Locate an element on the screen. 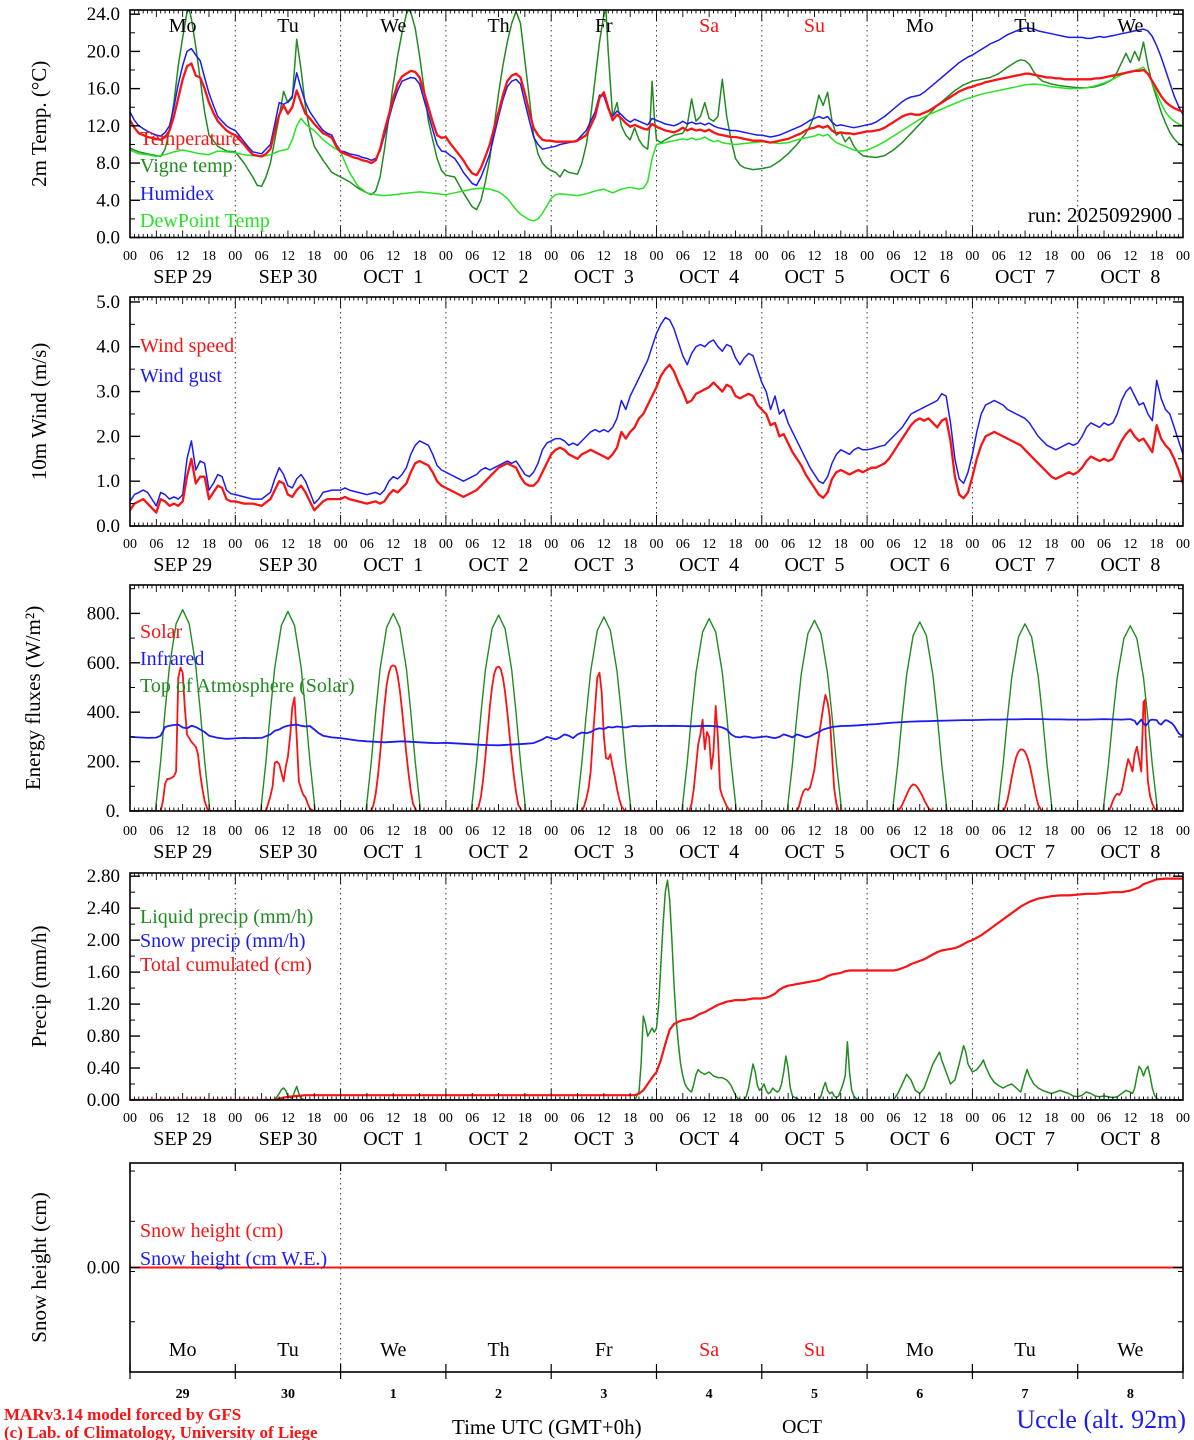 Image resolution: width=1194 pixels, height=1440 pixels. svg-text: Top of Atmosphere (Solar) is located at coordinates (247, 686).